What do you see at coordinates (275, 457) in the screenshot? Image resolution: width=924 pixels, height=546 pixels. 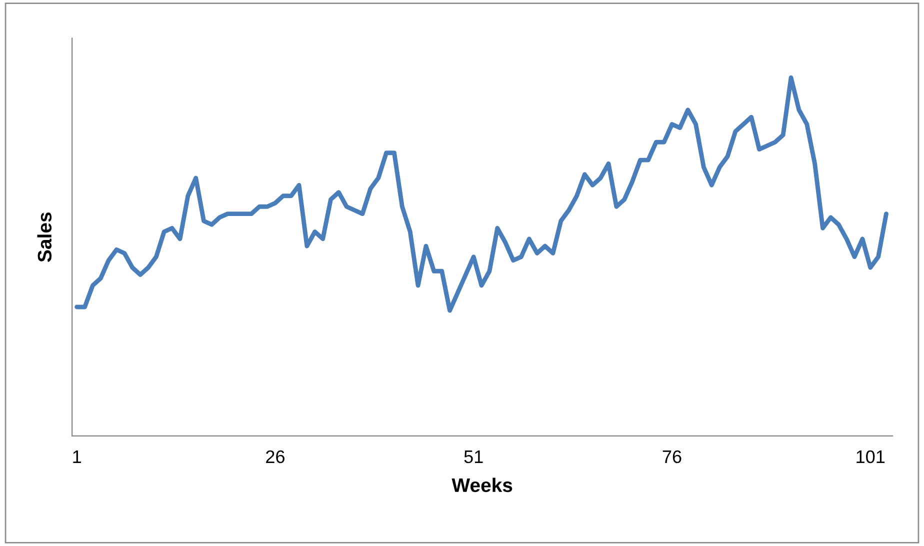 I see `x-tick-label: 26` at bounding box center [275, 457].